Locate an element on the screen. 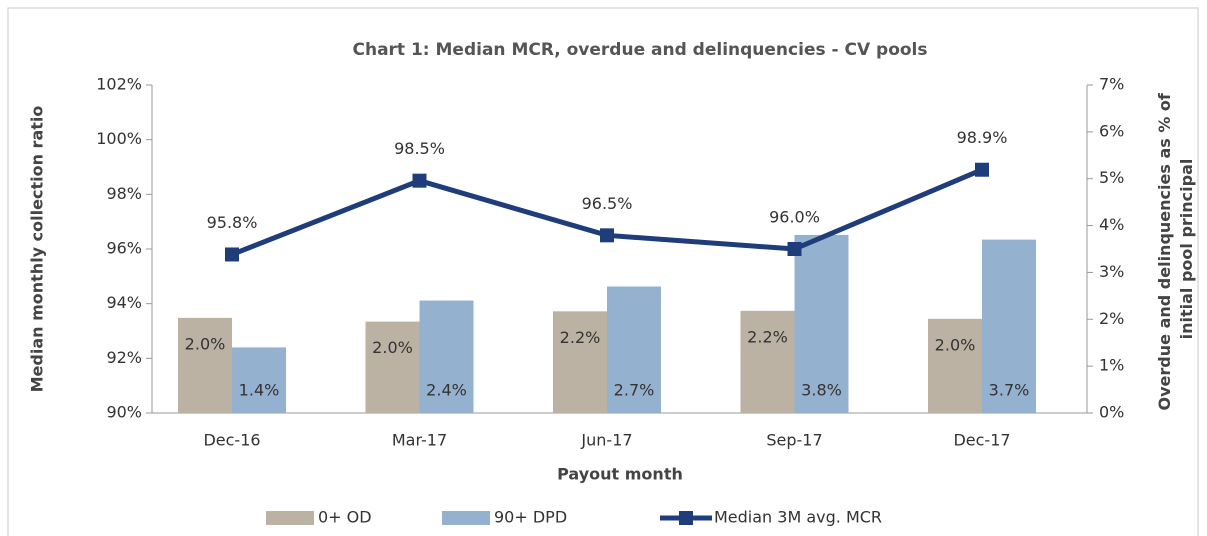 The image size is (1207, 536). y-tick-label: 98% is located at coordinates (124, 193).